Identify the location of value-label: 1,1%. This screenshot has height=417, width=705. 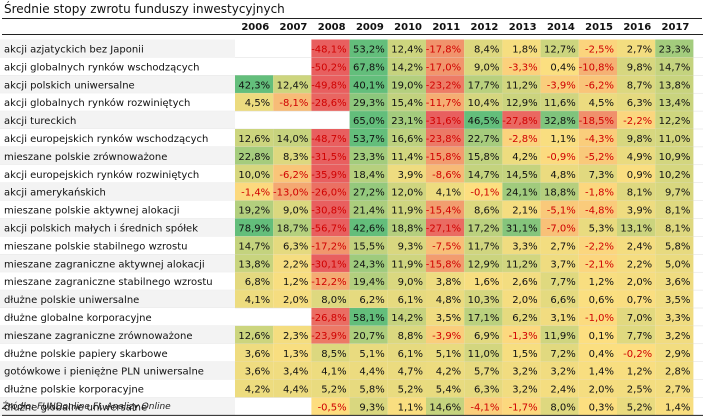
(562, 139).